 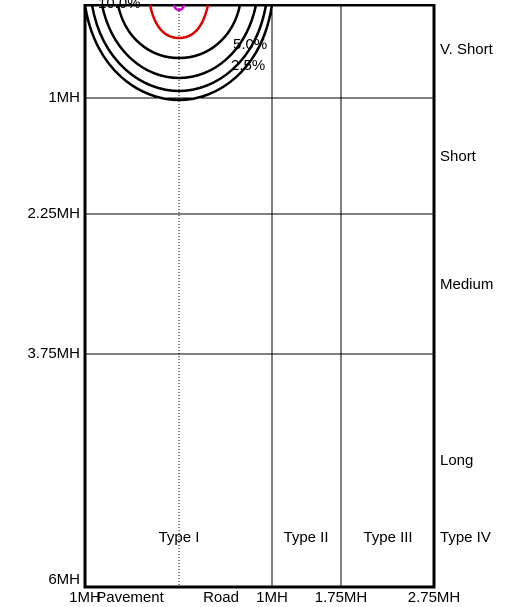 What do you see at coordinates (466, 284) in the screenshot?
I see `right-label: Medium` at bounding box center [466, 284].